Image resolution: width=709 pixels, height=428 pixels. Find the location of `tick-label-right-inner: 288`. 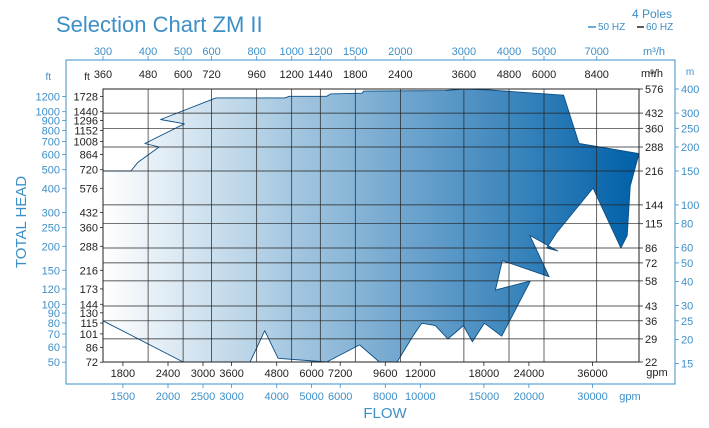

tick-label-right-inner: 288 is located at coordinates (654, 148).